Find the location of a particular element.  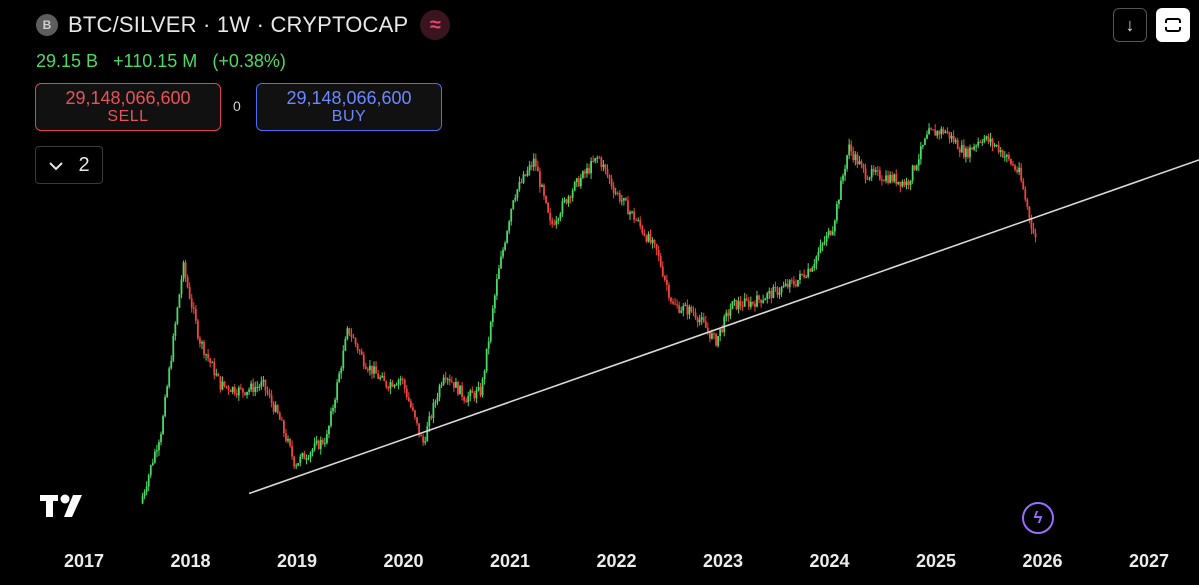

download-button: ↓ is located at coordinates (1130, 25).